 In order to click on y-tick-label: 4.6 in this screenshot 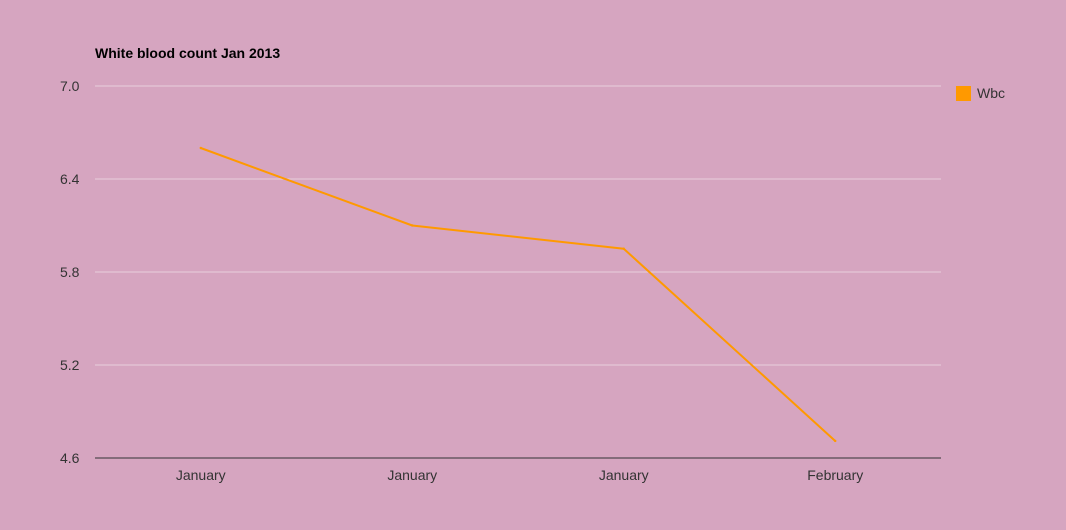, I will do `click(70, 458)`.